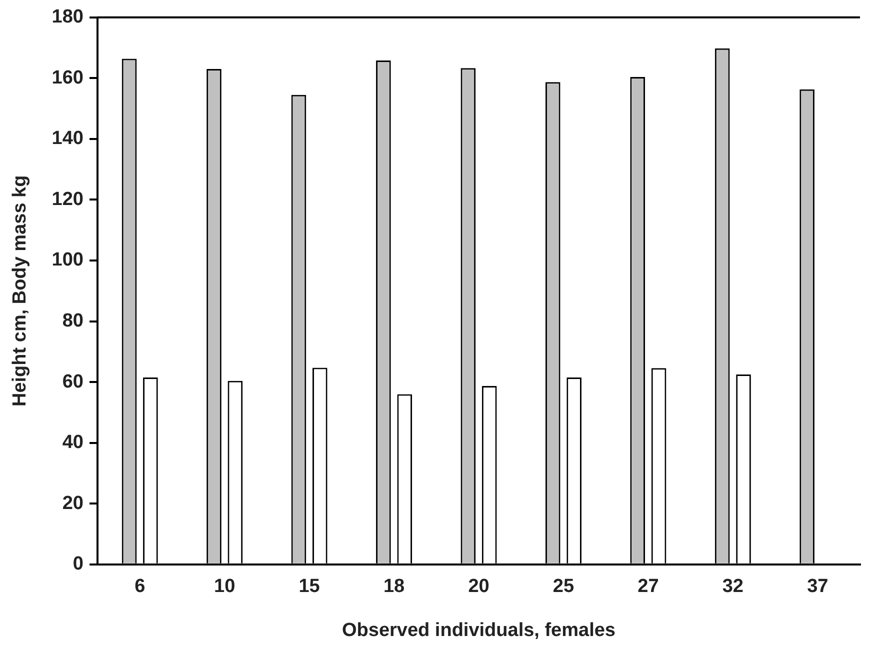 The image size is (872, 651). What do you see at coordinates (733, 587) in the screenshot?
I see `x-tick-label: 32` at bounding box center [733, 587].